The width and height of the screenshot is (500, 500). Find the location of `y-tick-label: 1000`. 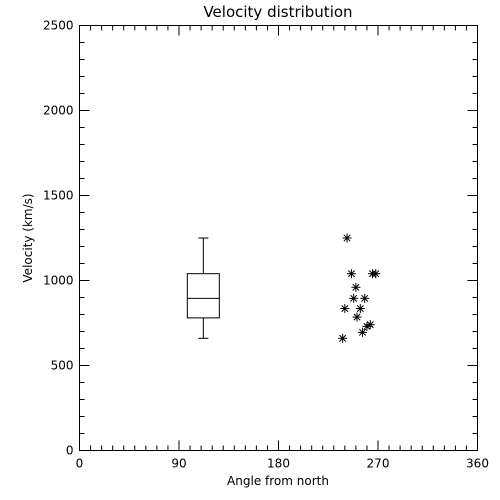

y-tick-label: 1000 is located at coordinates (58, 281).